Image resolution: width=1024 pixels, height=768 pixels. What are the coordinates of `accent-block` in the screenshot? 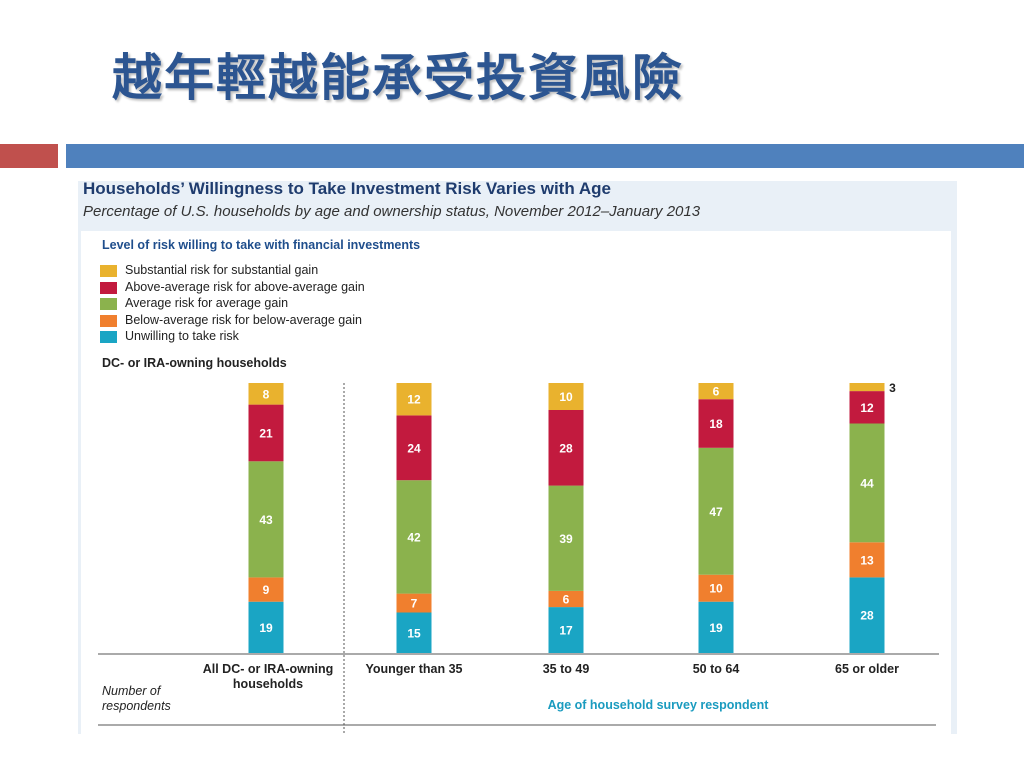 It's located at (29, 156).